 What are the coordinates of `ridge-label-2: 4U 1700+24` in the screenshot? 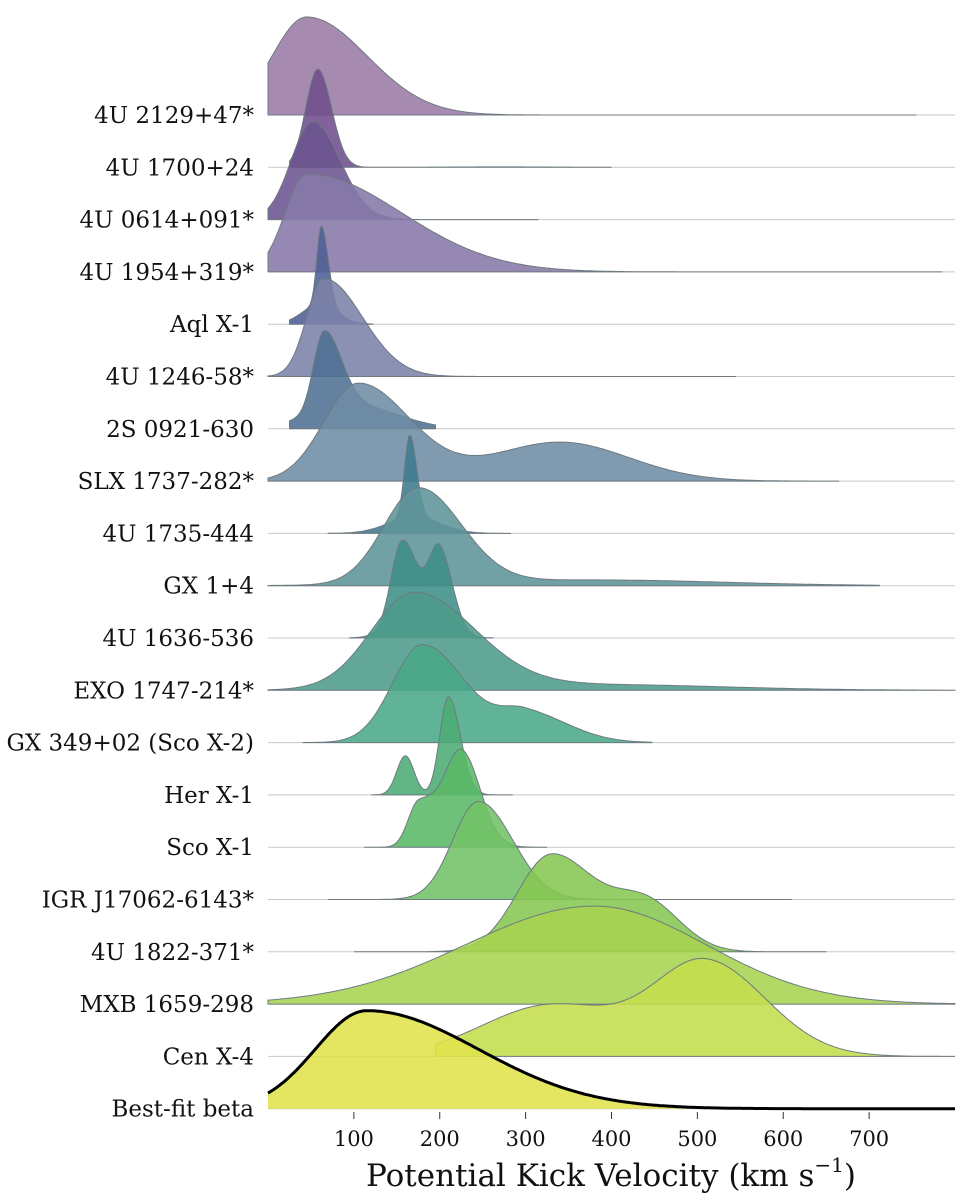 It's located at (180, 168).